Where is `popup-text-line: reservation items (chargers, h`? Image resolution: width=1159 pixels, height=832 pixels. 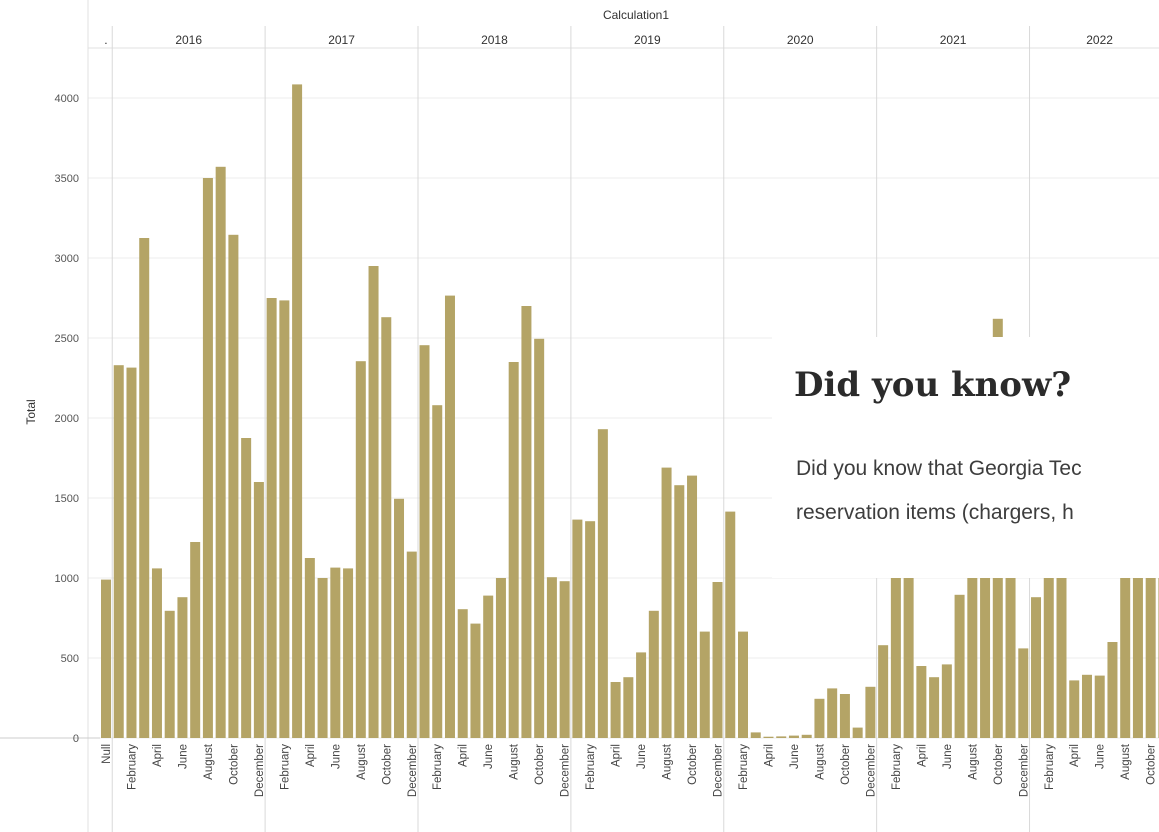
popup-text-line: reservation items (chargers, h is located at coordinates (935, 512).